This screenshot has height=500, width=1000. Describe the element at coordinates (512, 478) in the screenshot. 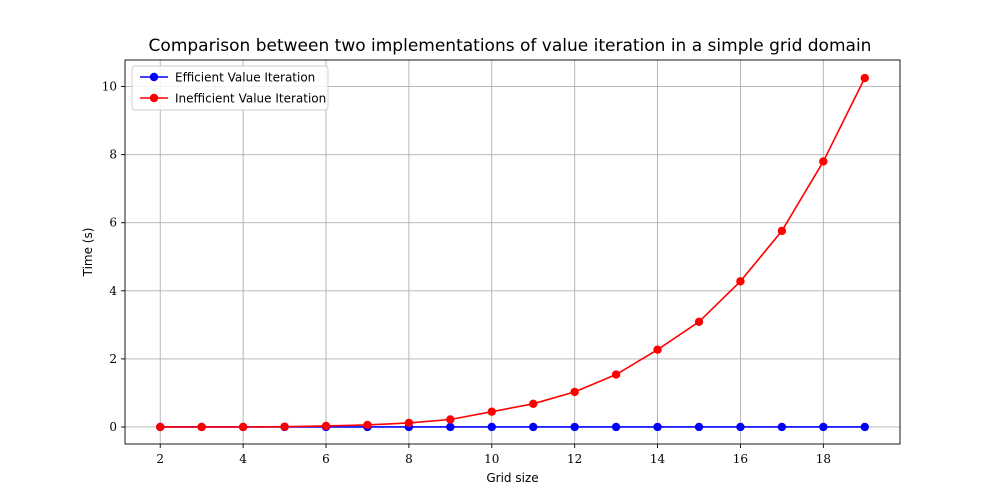

I see `x-axis-label: Grid size` at that location.